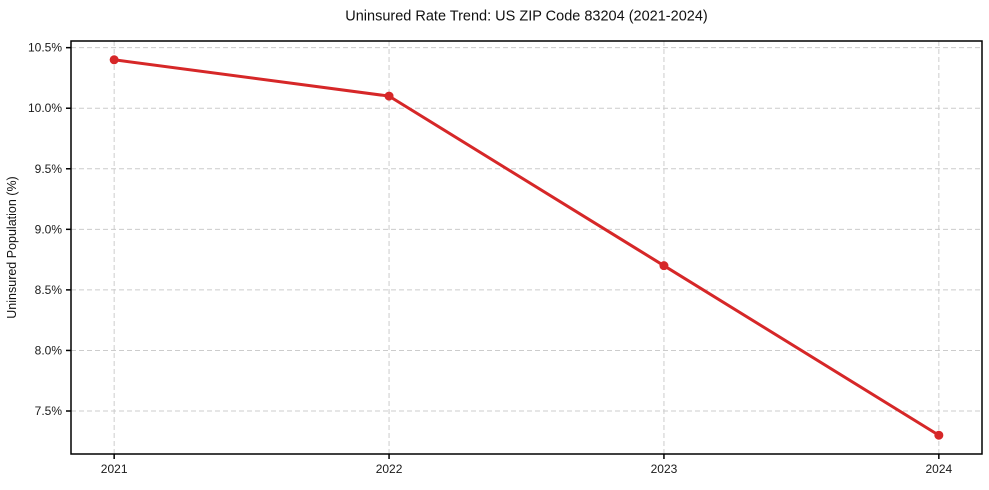 The image size is (989, 490). What do you see at coordinates (389, 469) in the screenshot?
I see `x-tick-label: 2022` at bounding box center [389, 469].